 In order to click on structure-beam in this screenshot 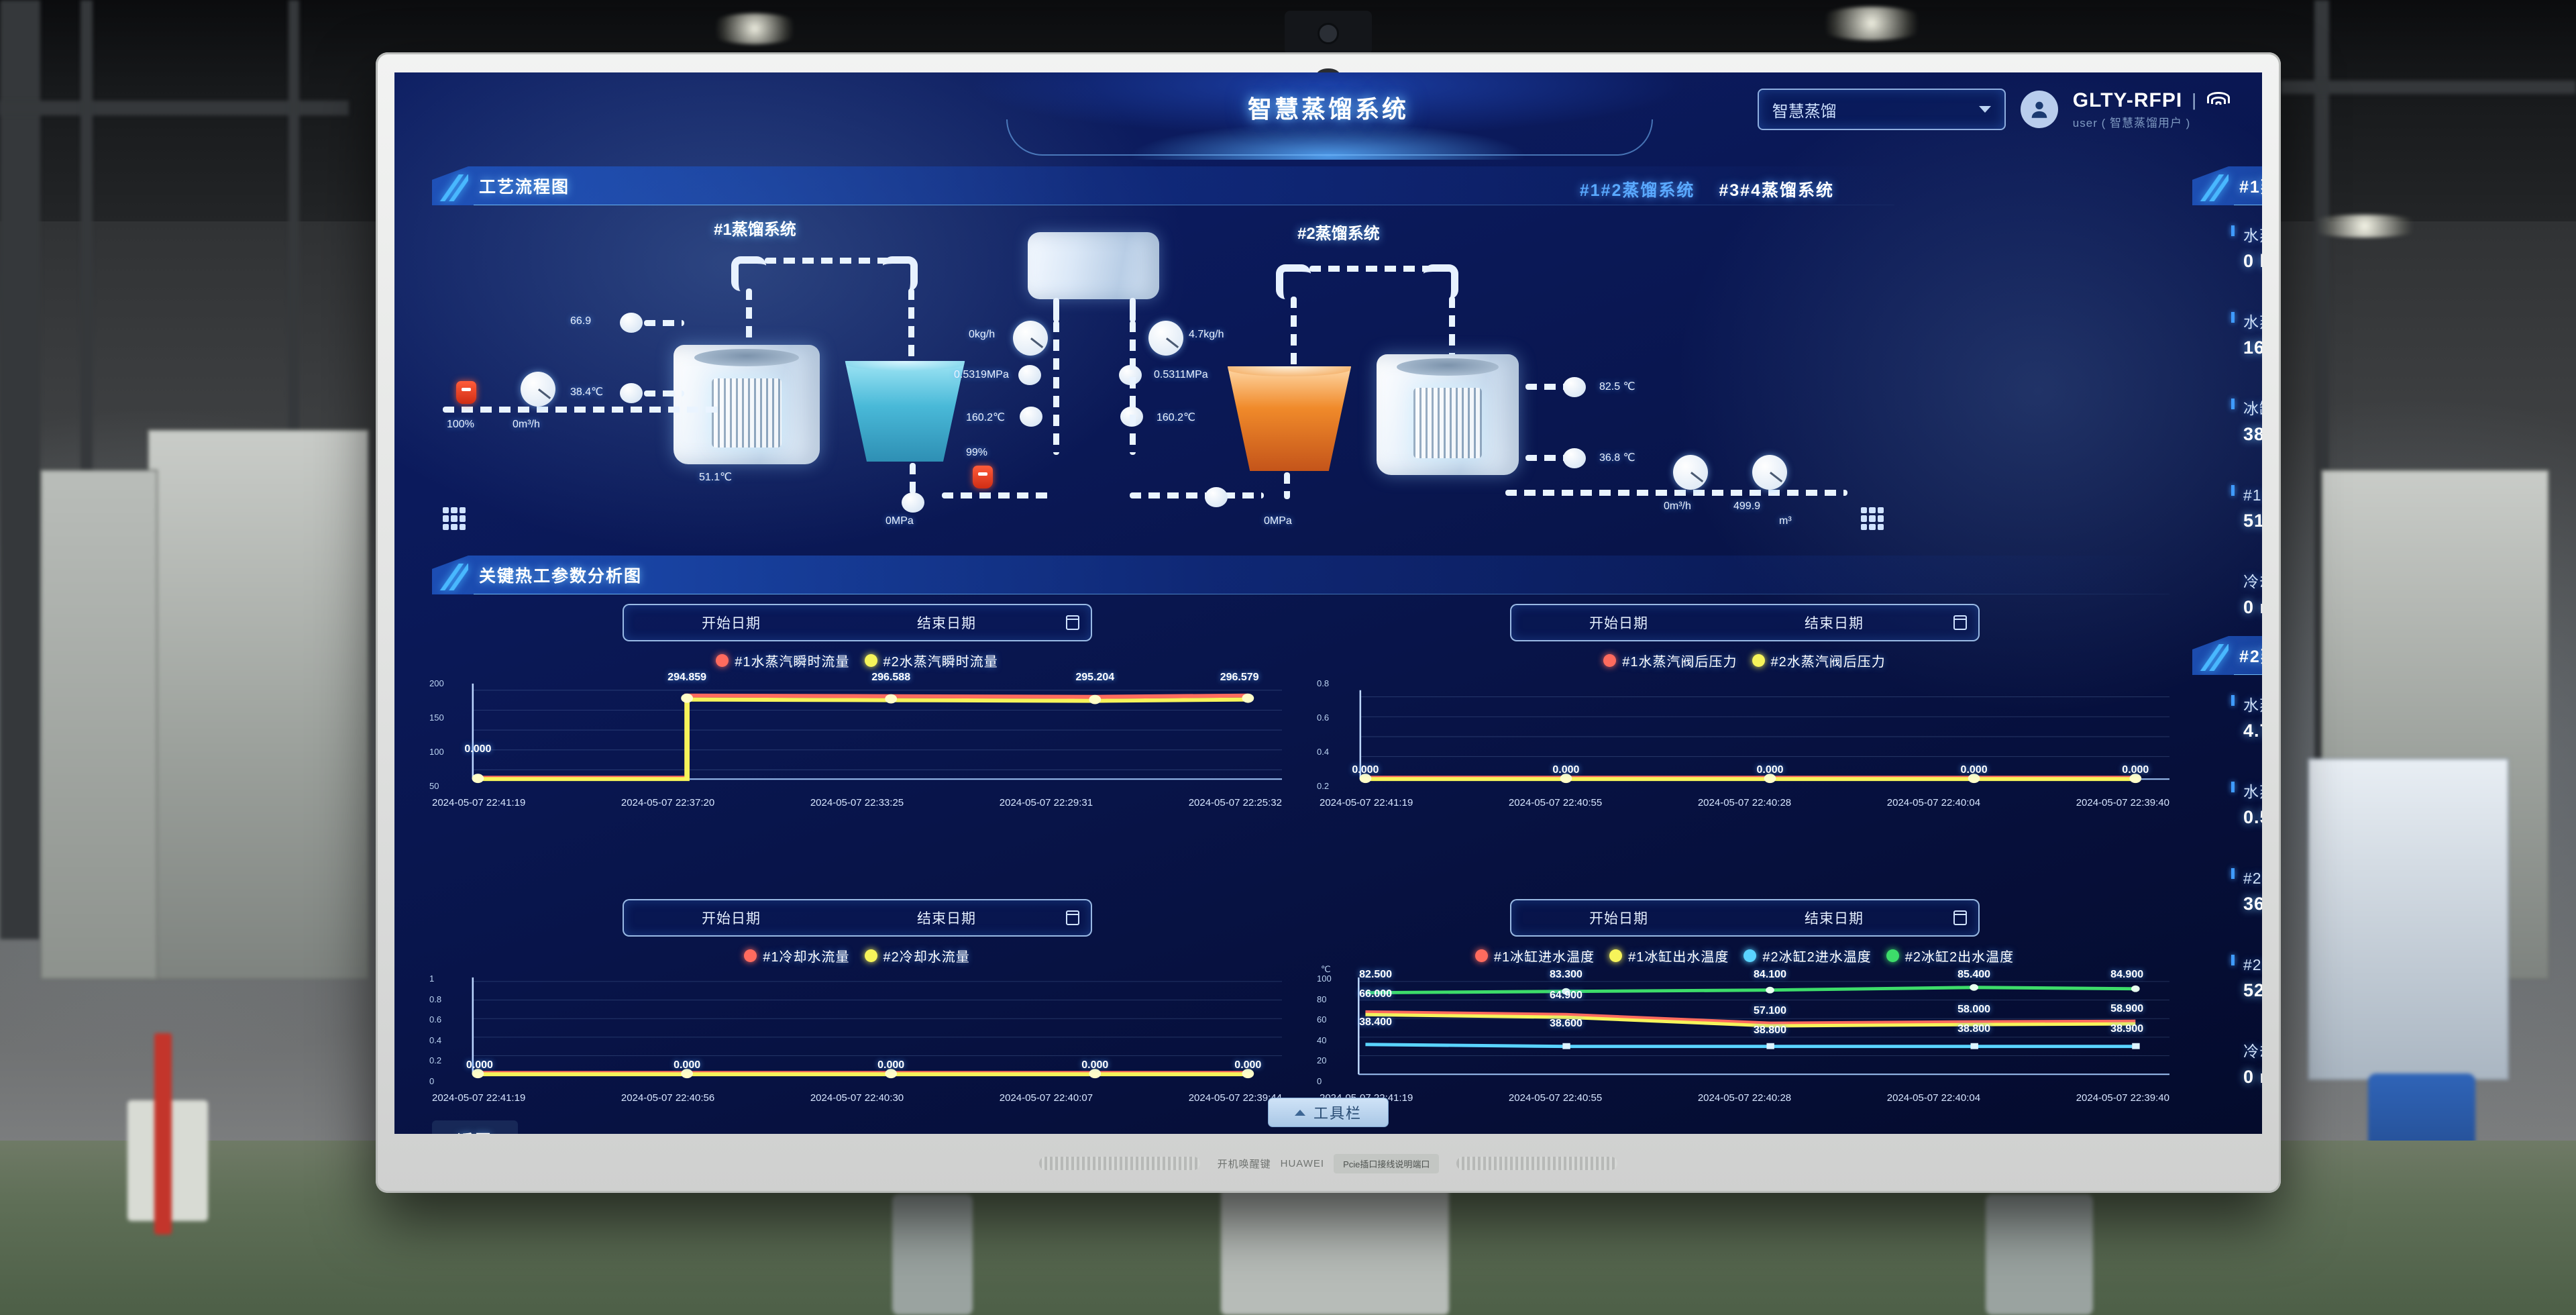, I will do `click(293, 235)`.